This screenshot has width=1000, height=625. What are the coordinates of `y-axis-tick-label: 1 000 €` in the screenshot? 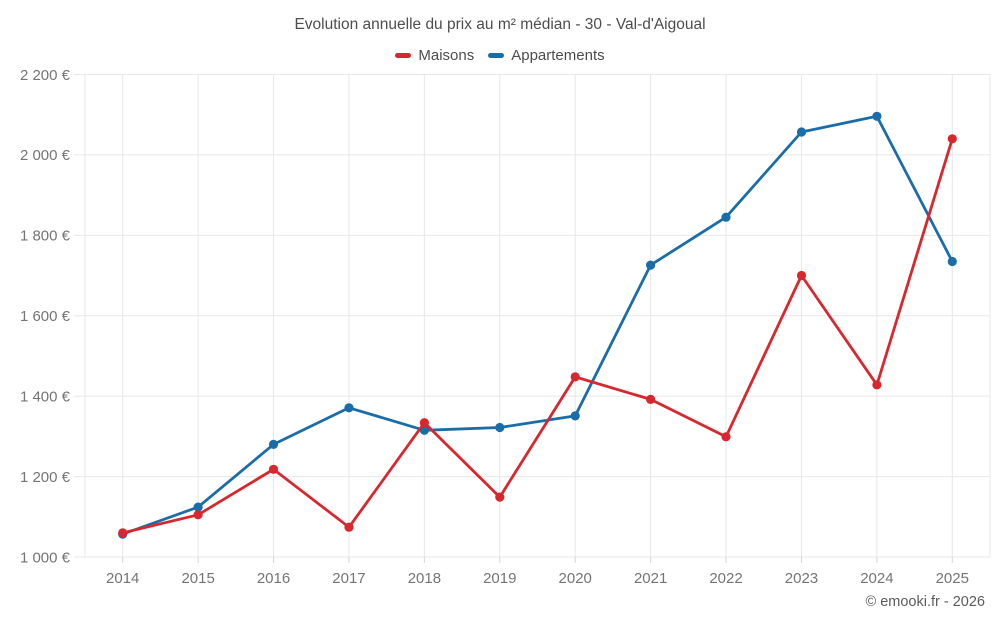 It's located at (45, 557).